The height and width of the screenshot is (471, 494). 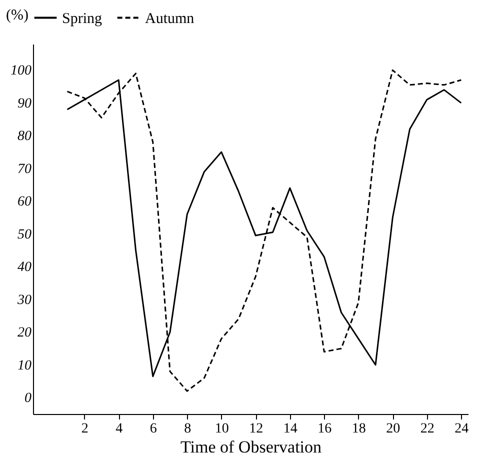 I want to click on x-tick-label: 6, so click(x=153, y=429).